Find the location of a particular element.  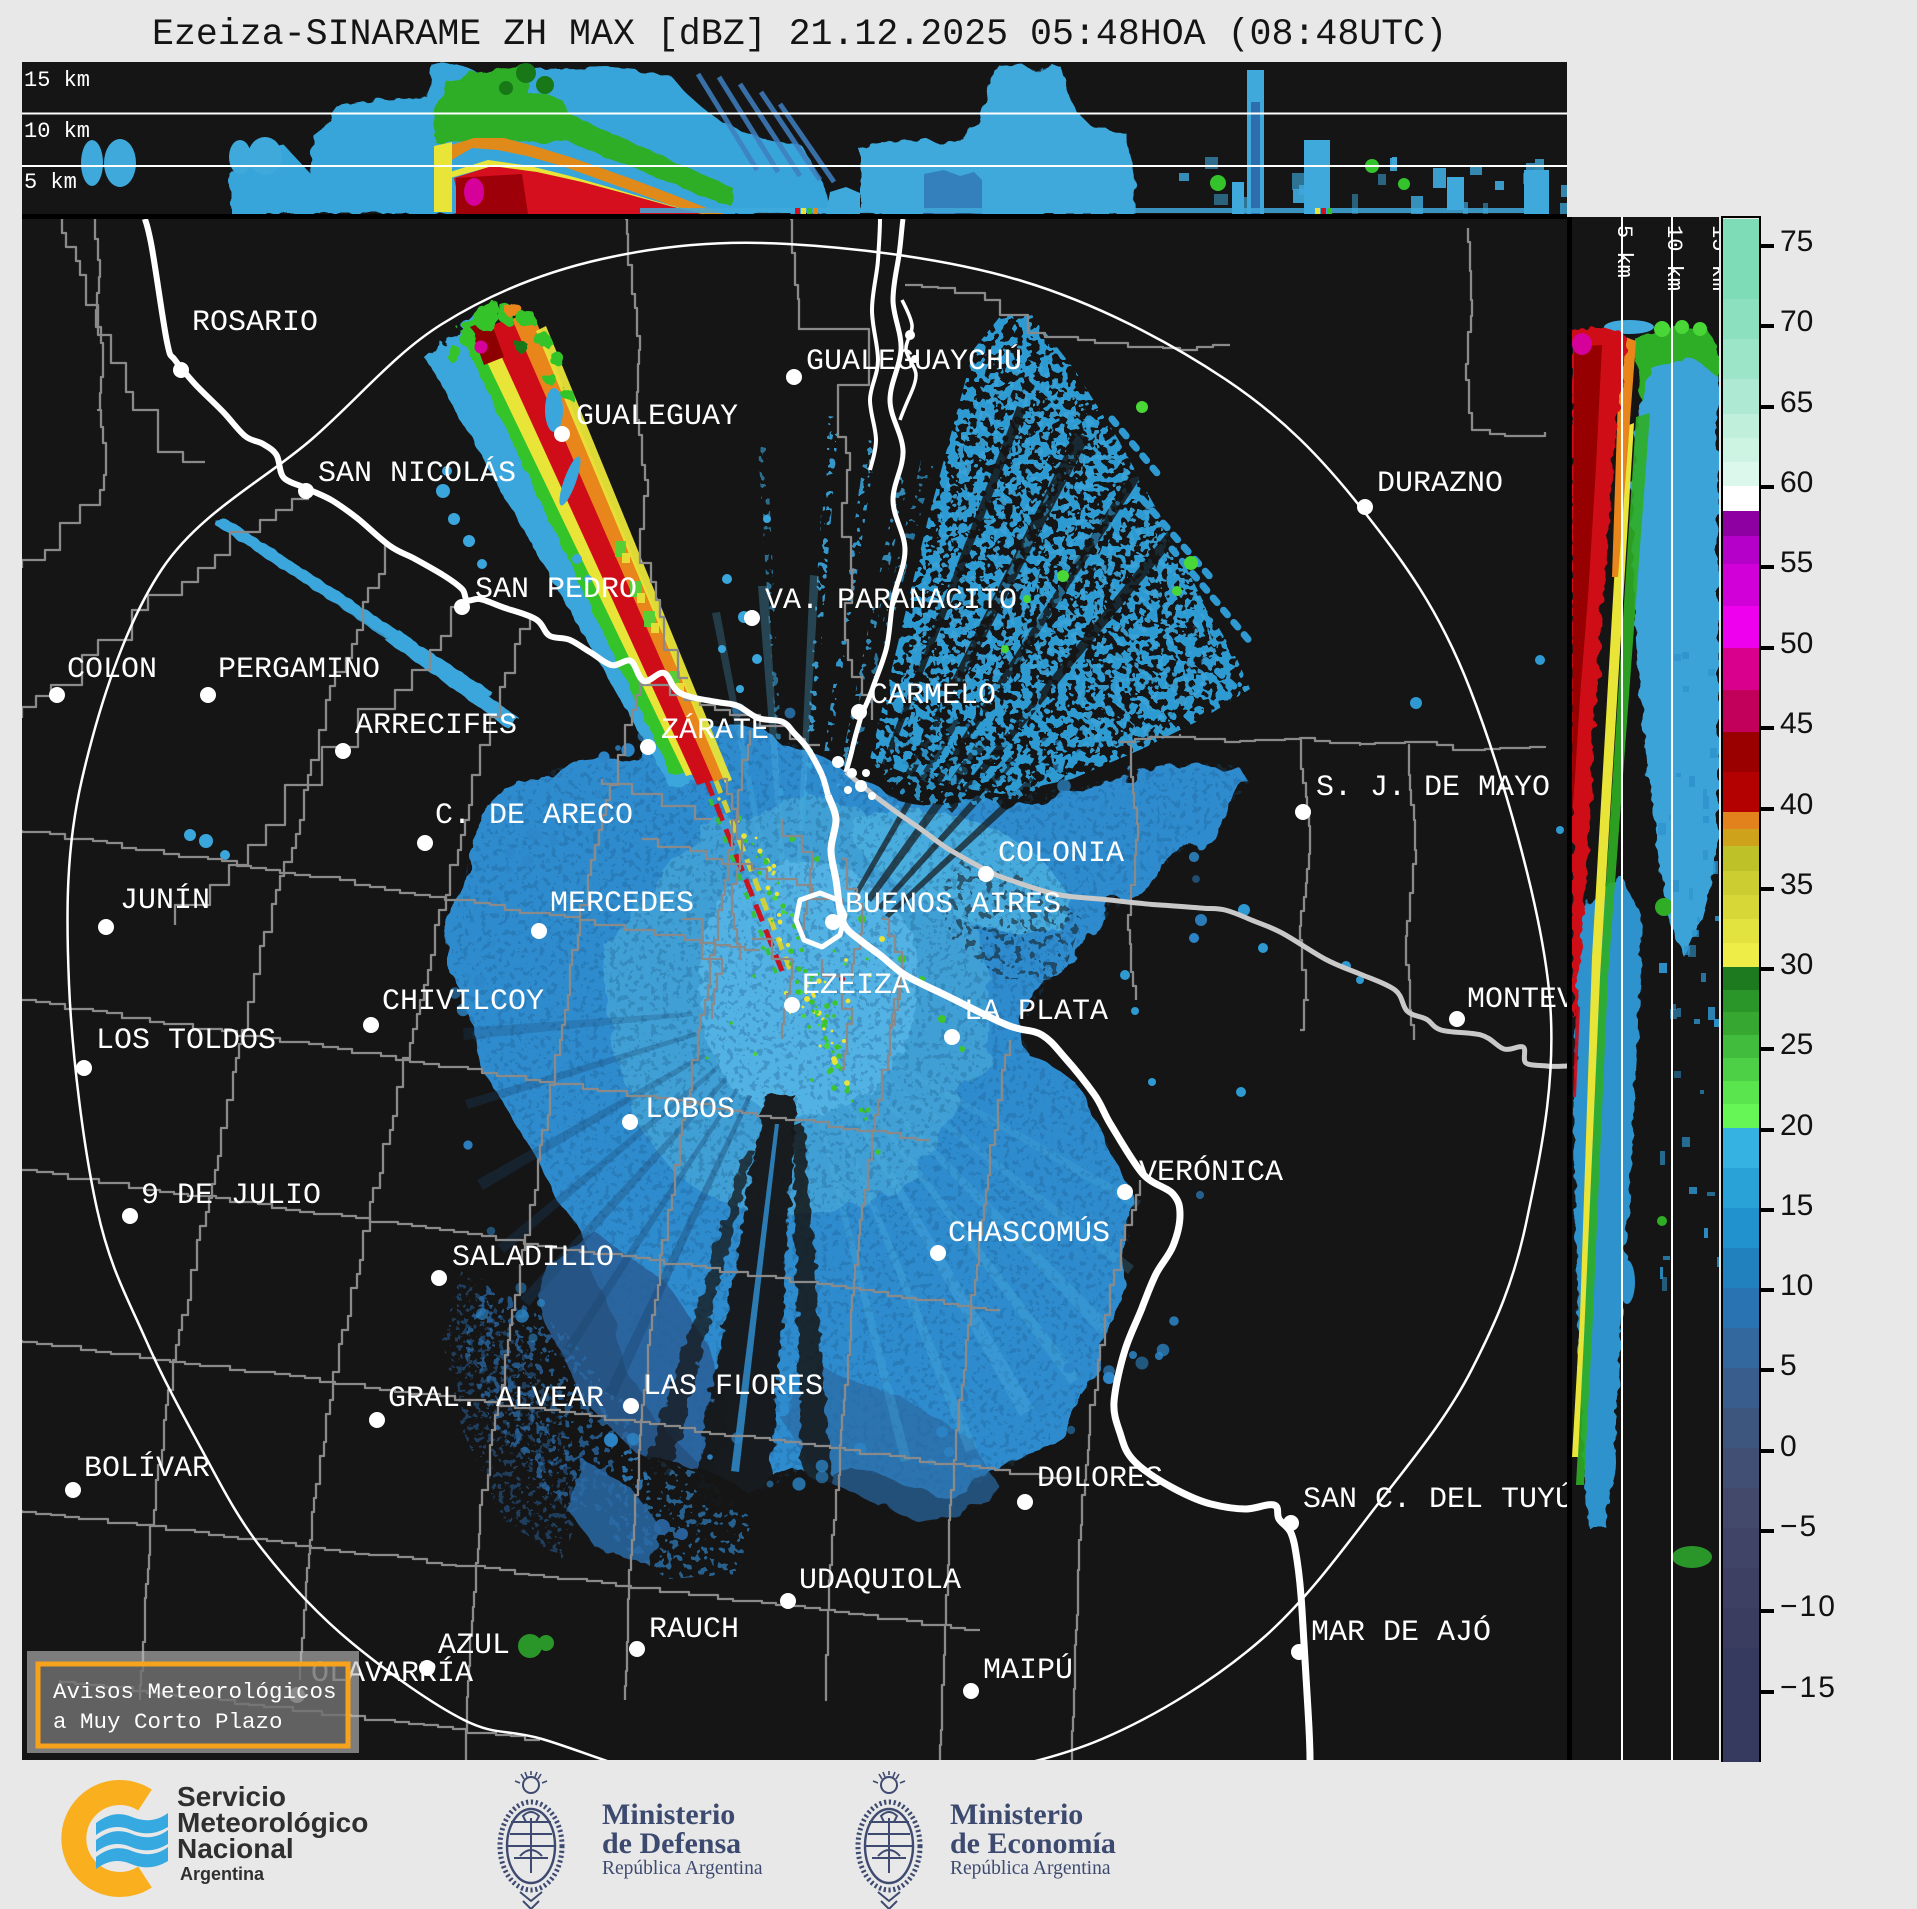

svg-text: C. DE ARECO is located at coordinates (534, 816).